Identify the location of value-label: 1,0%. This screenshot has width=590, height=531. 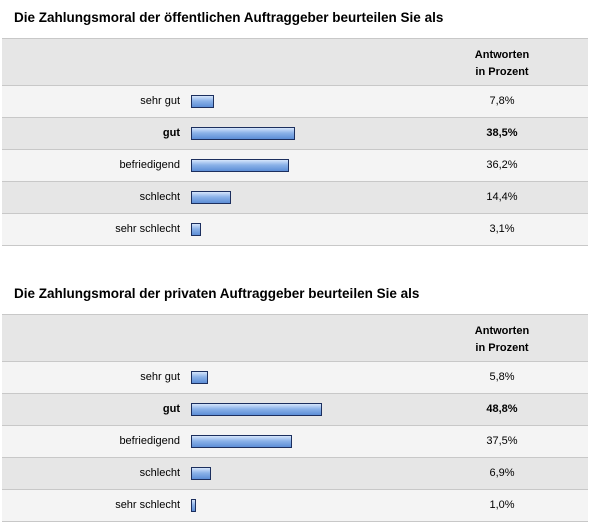
(502, 505).